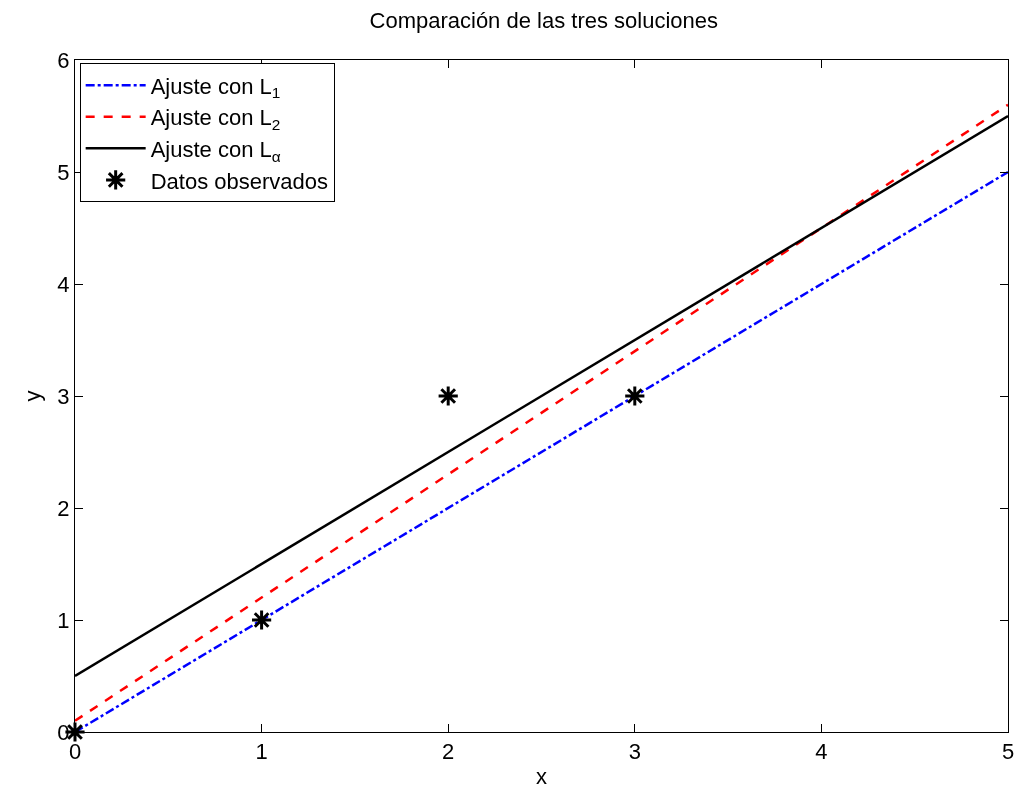 The width and height of the screenshot is (1026, 812). What do you see at coordinates (215, 87) in the screenshot?
I see `legend-label: Ajuste con L$_{1}$` at bounding box center [215, 87].